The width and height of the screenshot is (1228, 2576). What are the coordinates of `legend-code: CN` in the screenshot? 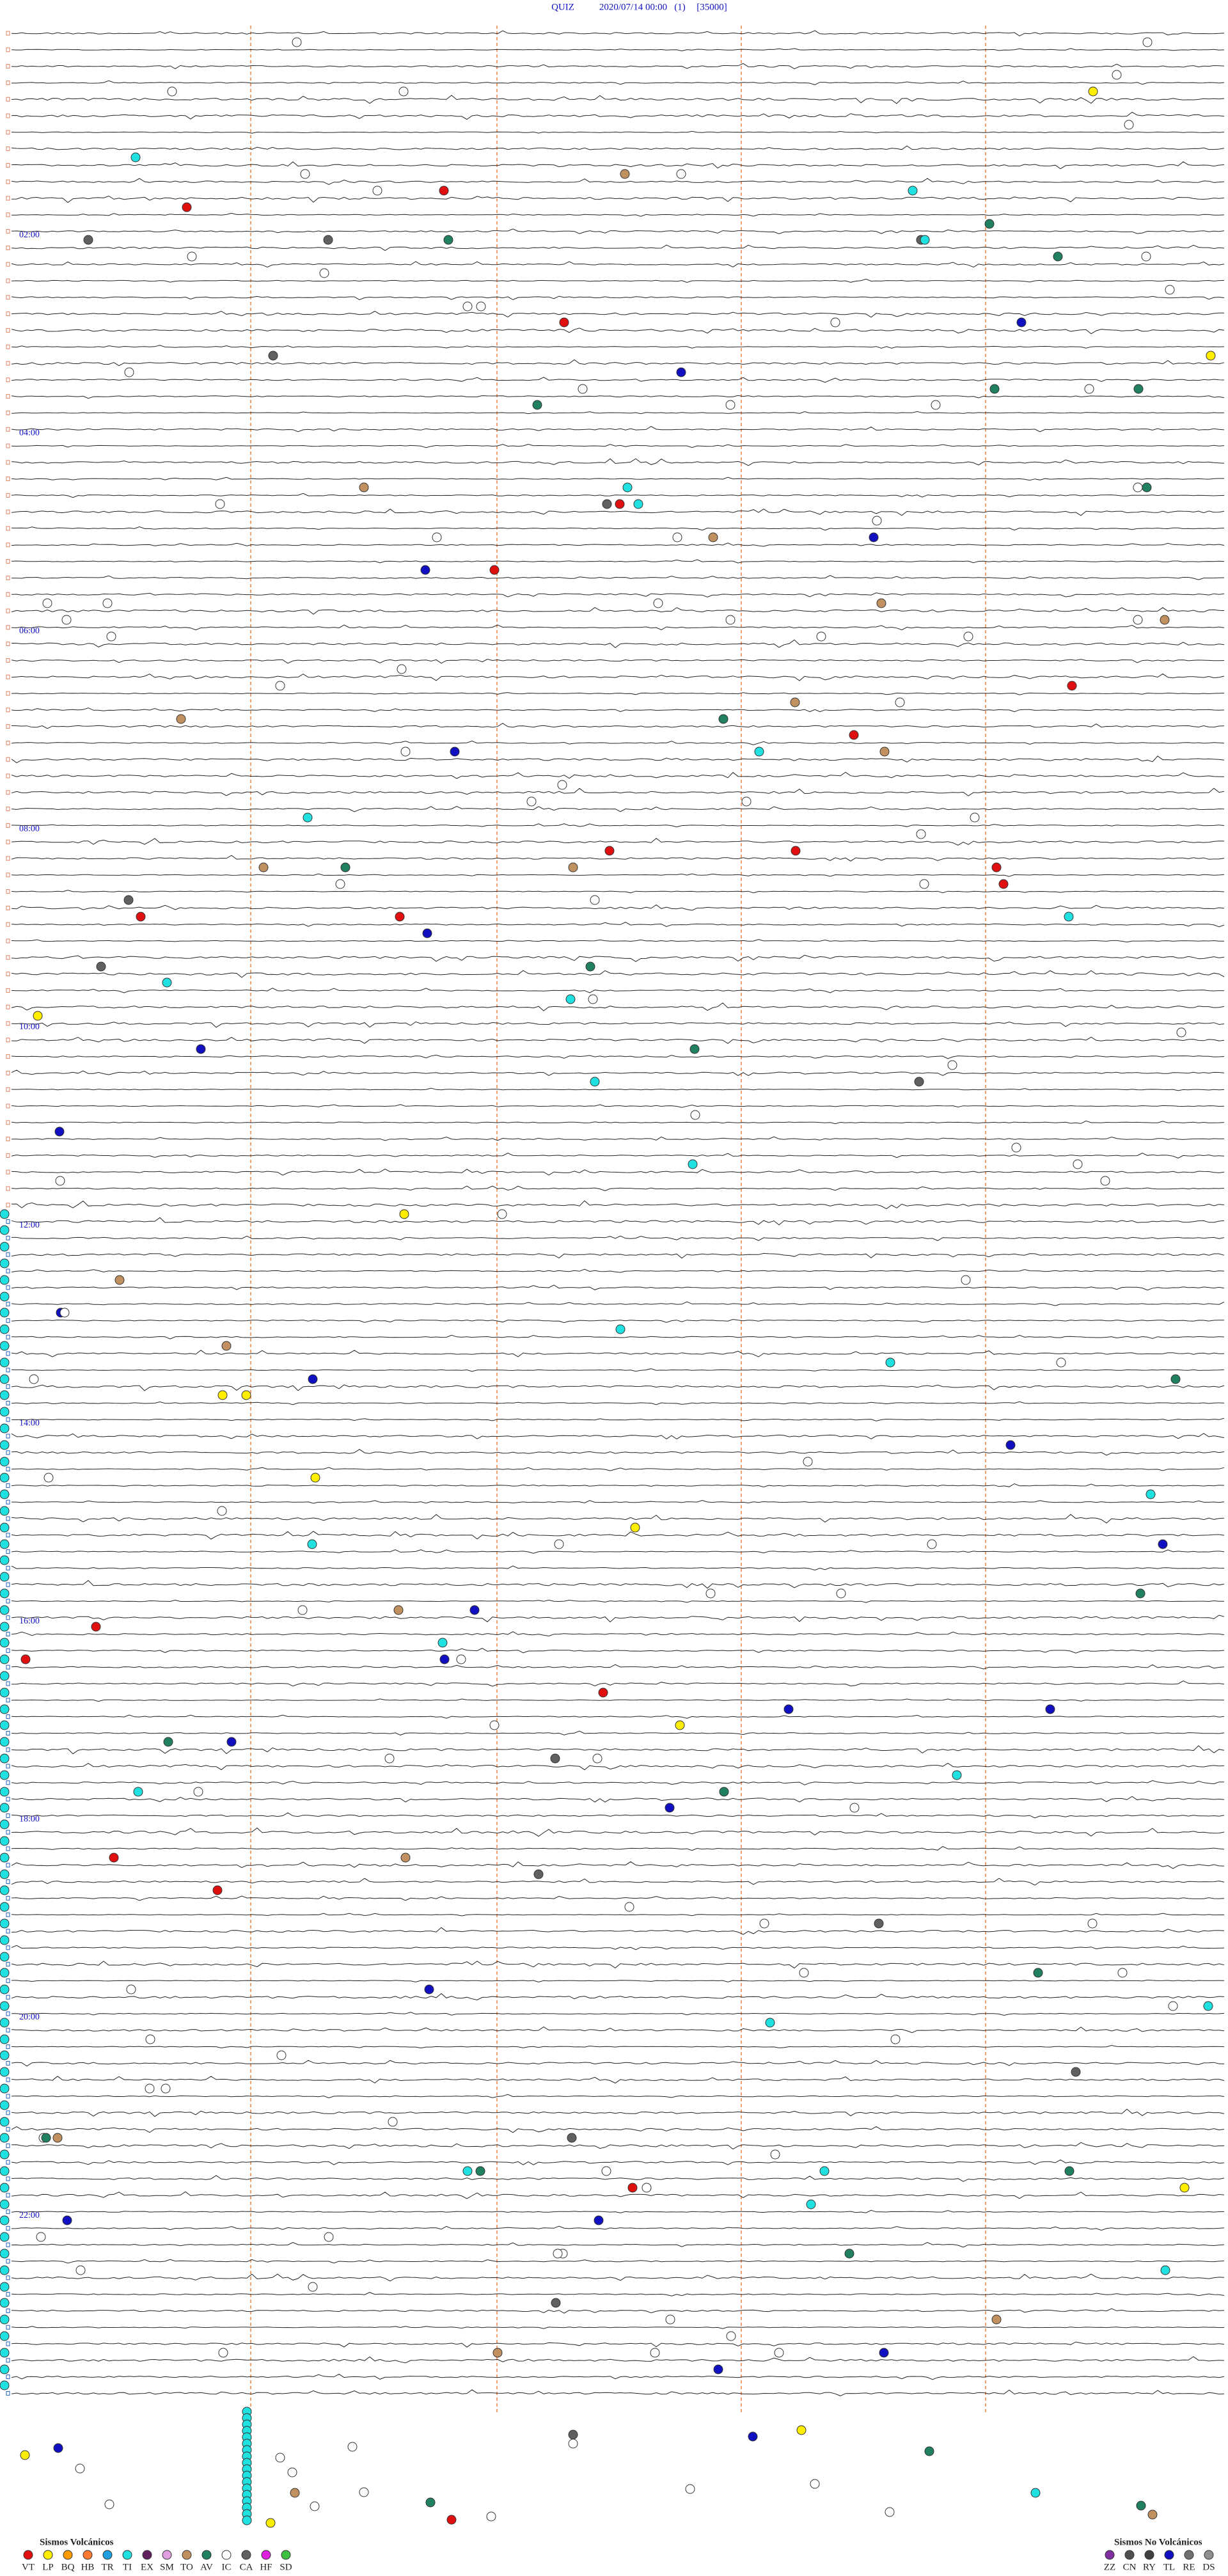 It's located at (1130, 2567).